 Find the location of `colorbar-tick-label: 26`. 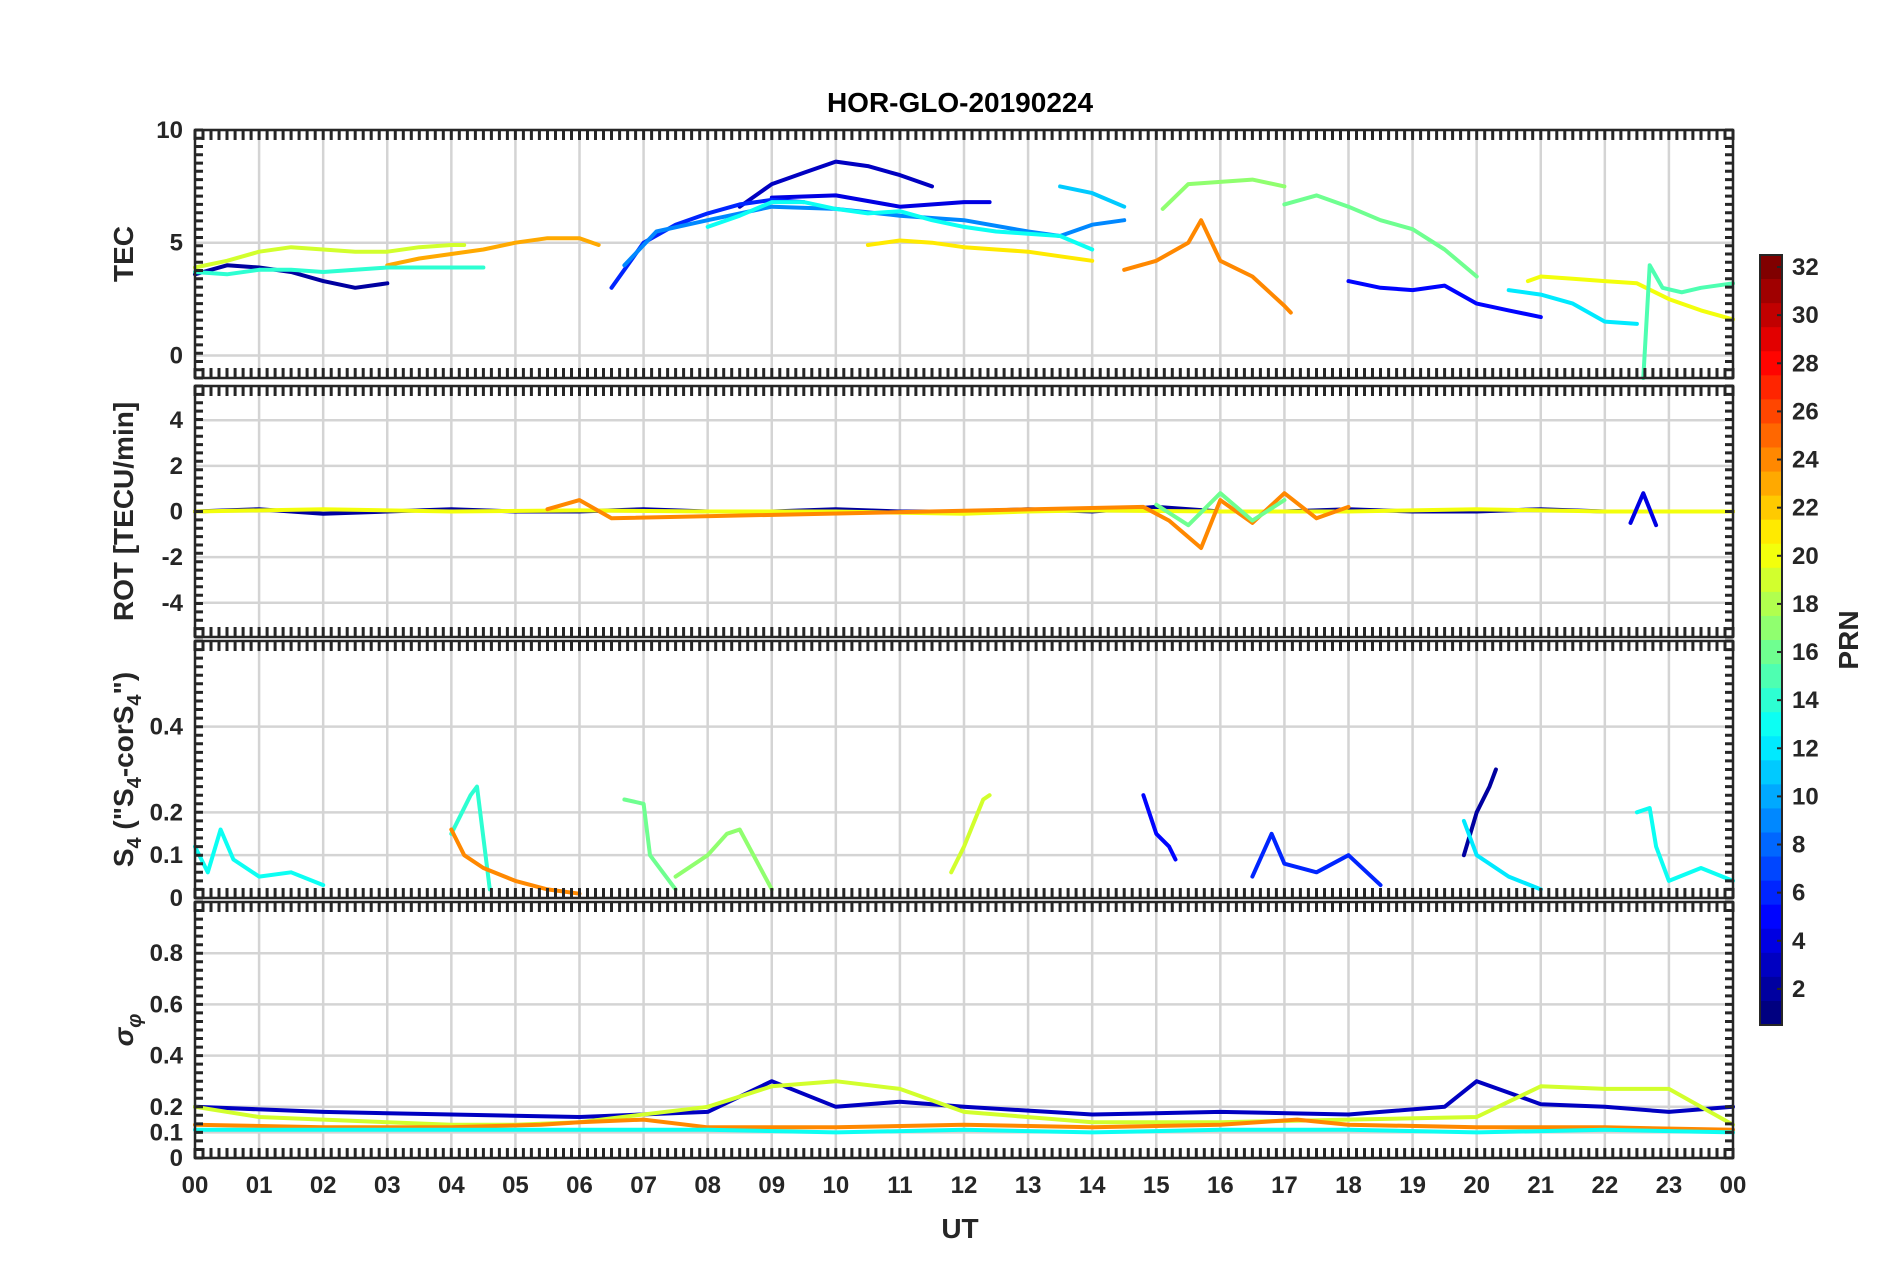

colorbar-tick-label: 26 is located at coordinates (1805, 411).